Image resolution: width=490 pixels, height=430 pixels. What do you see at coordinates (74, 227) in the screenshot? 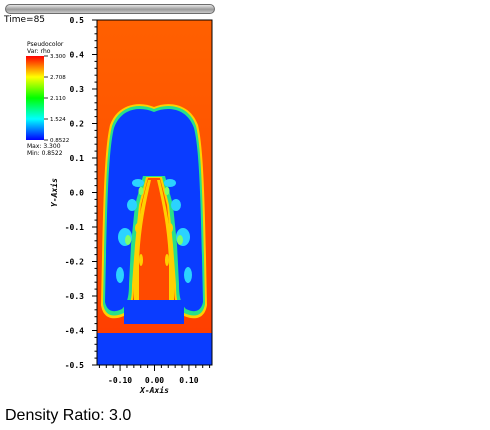
I see `y-tick-label: -0.1` at bounding box center [74, 227].